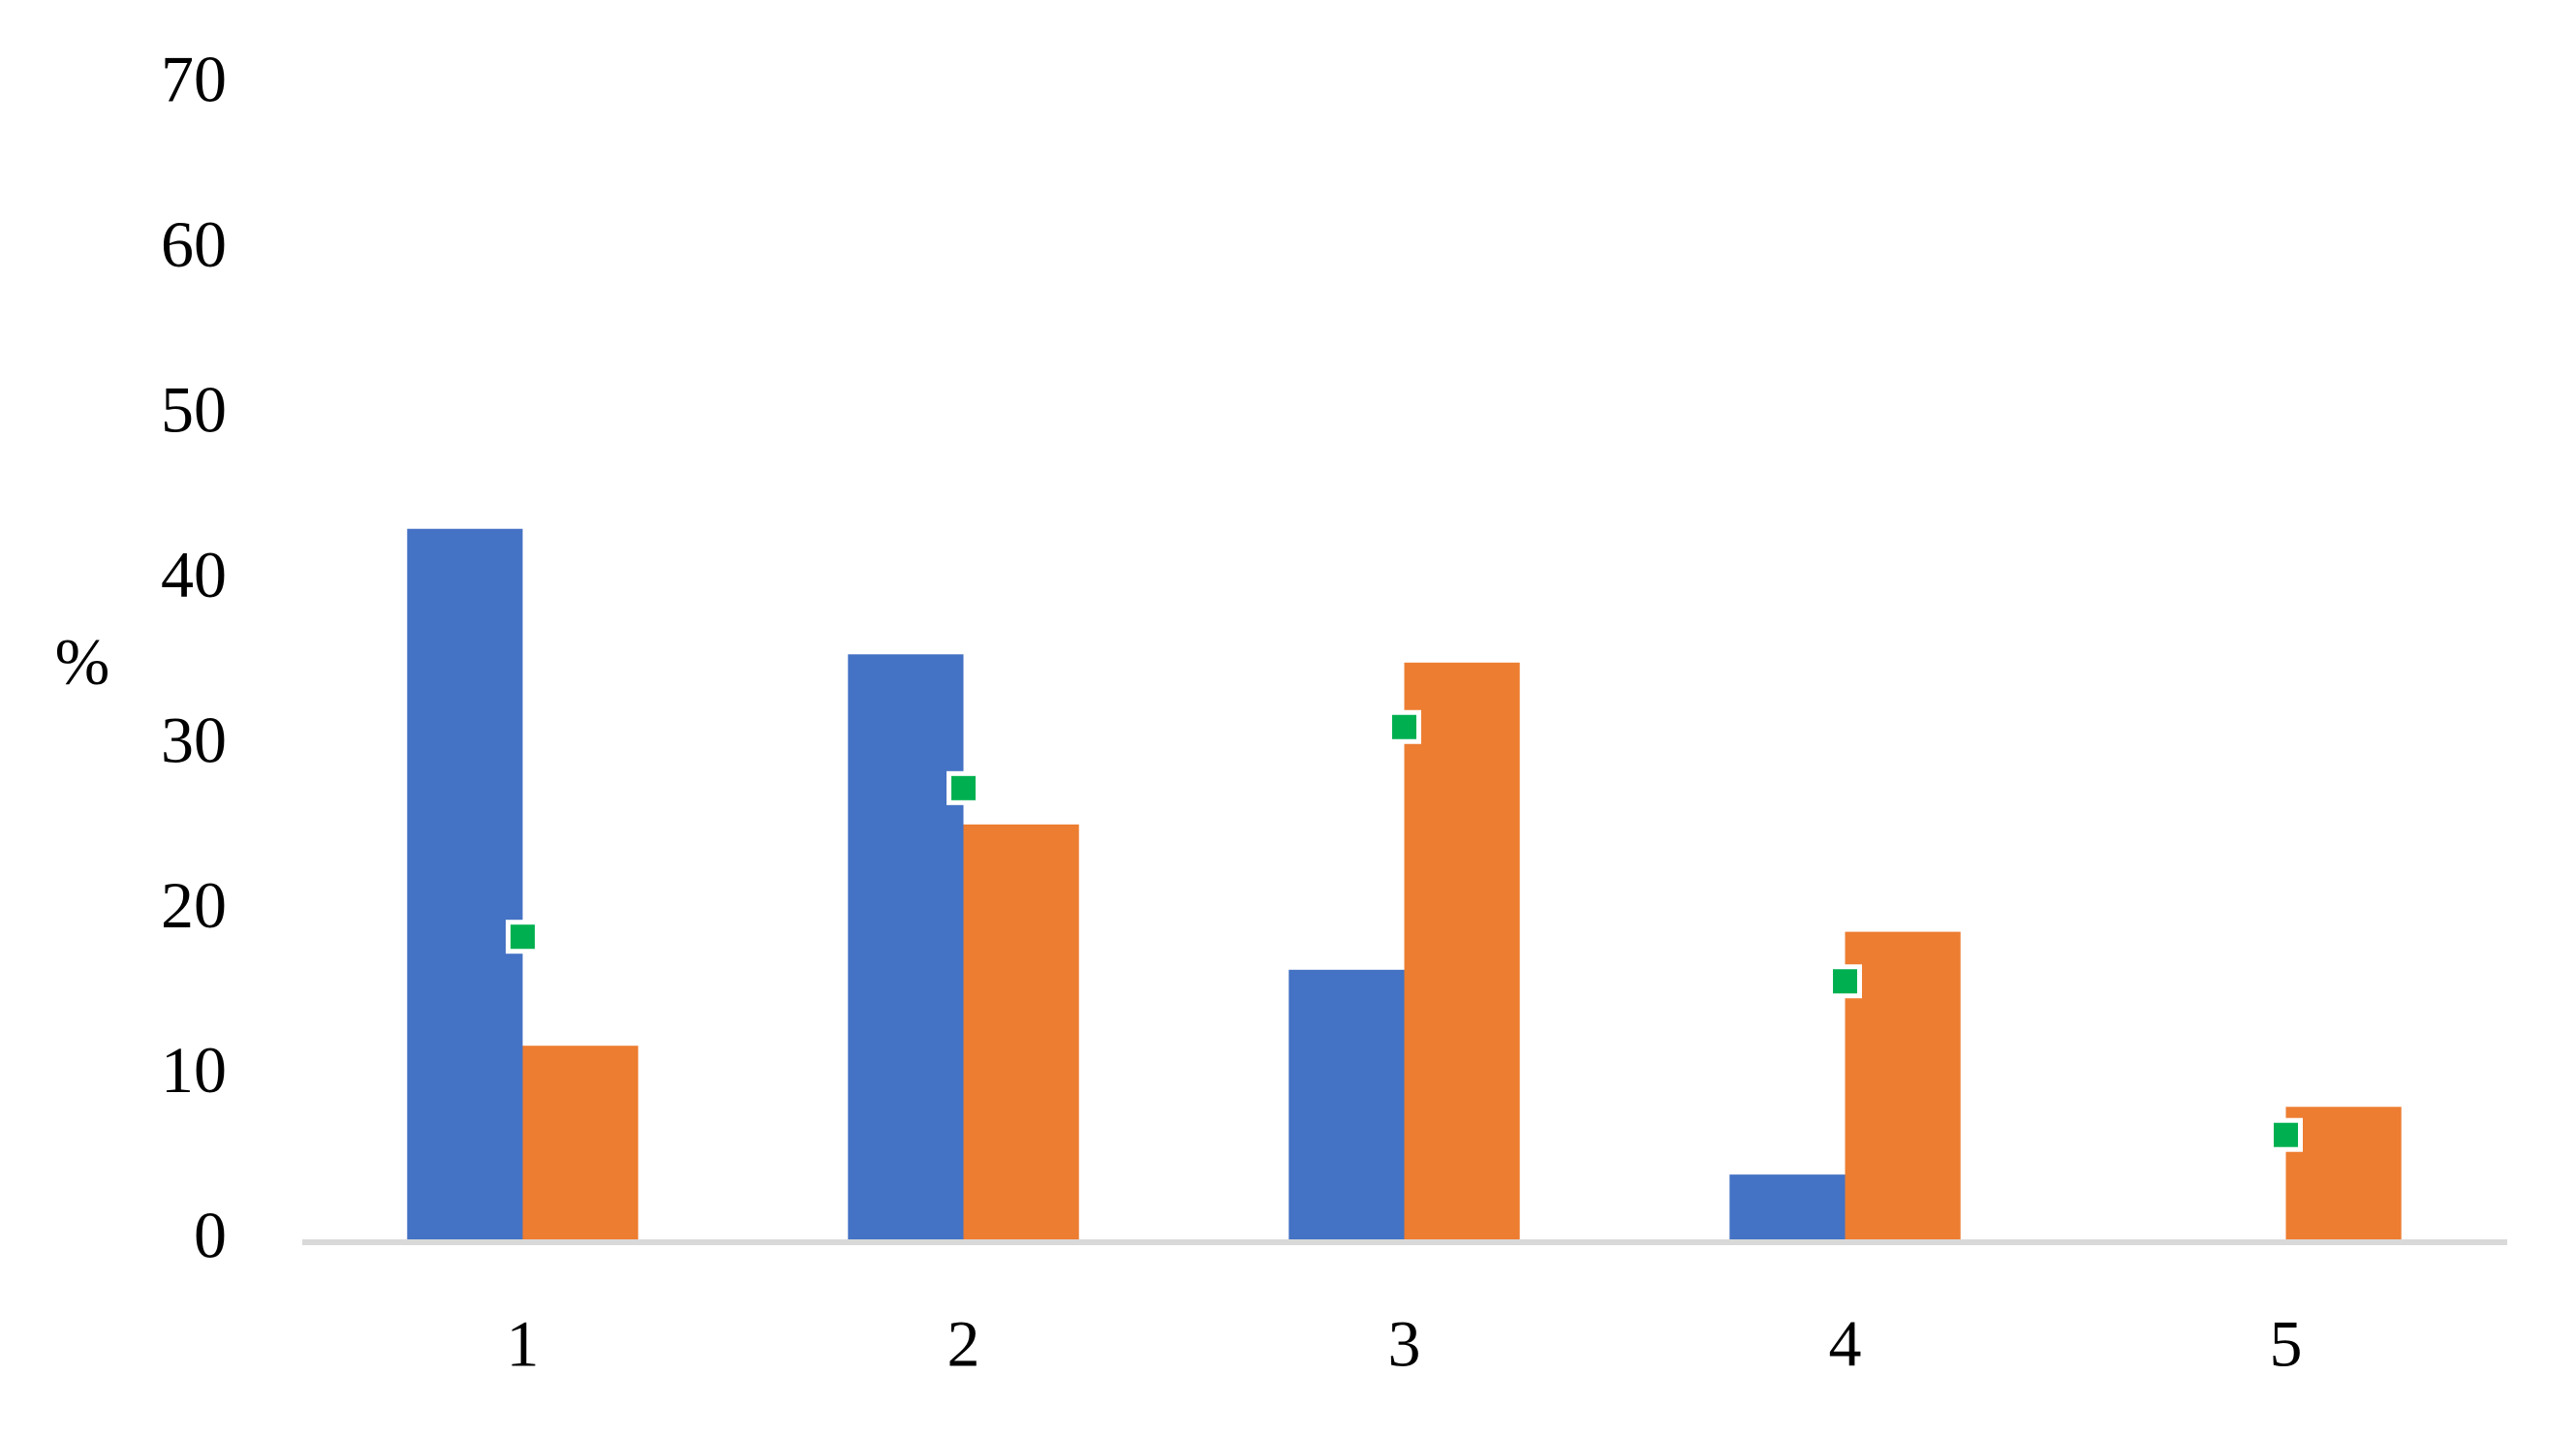 Image resolution: width=2576 pixels, height=1438 pixels. What do you see at coordinates (963, 1344) in the screenshot?
I see `x-tick-label: 2` at bounding box center [963, 1344].